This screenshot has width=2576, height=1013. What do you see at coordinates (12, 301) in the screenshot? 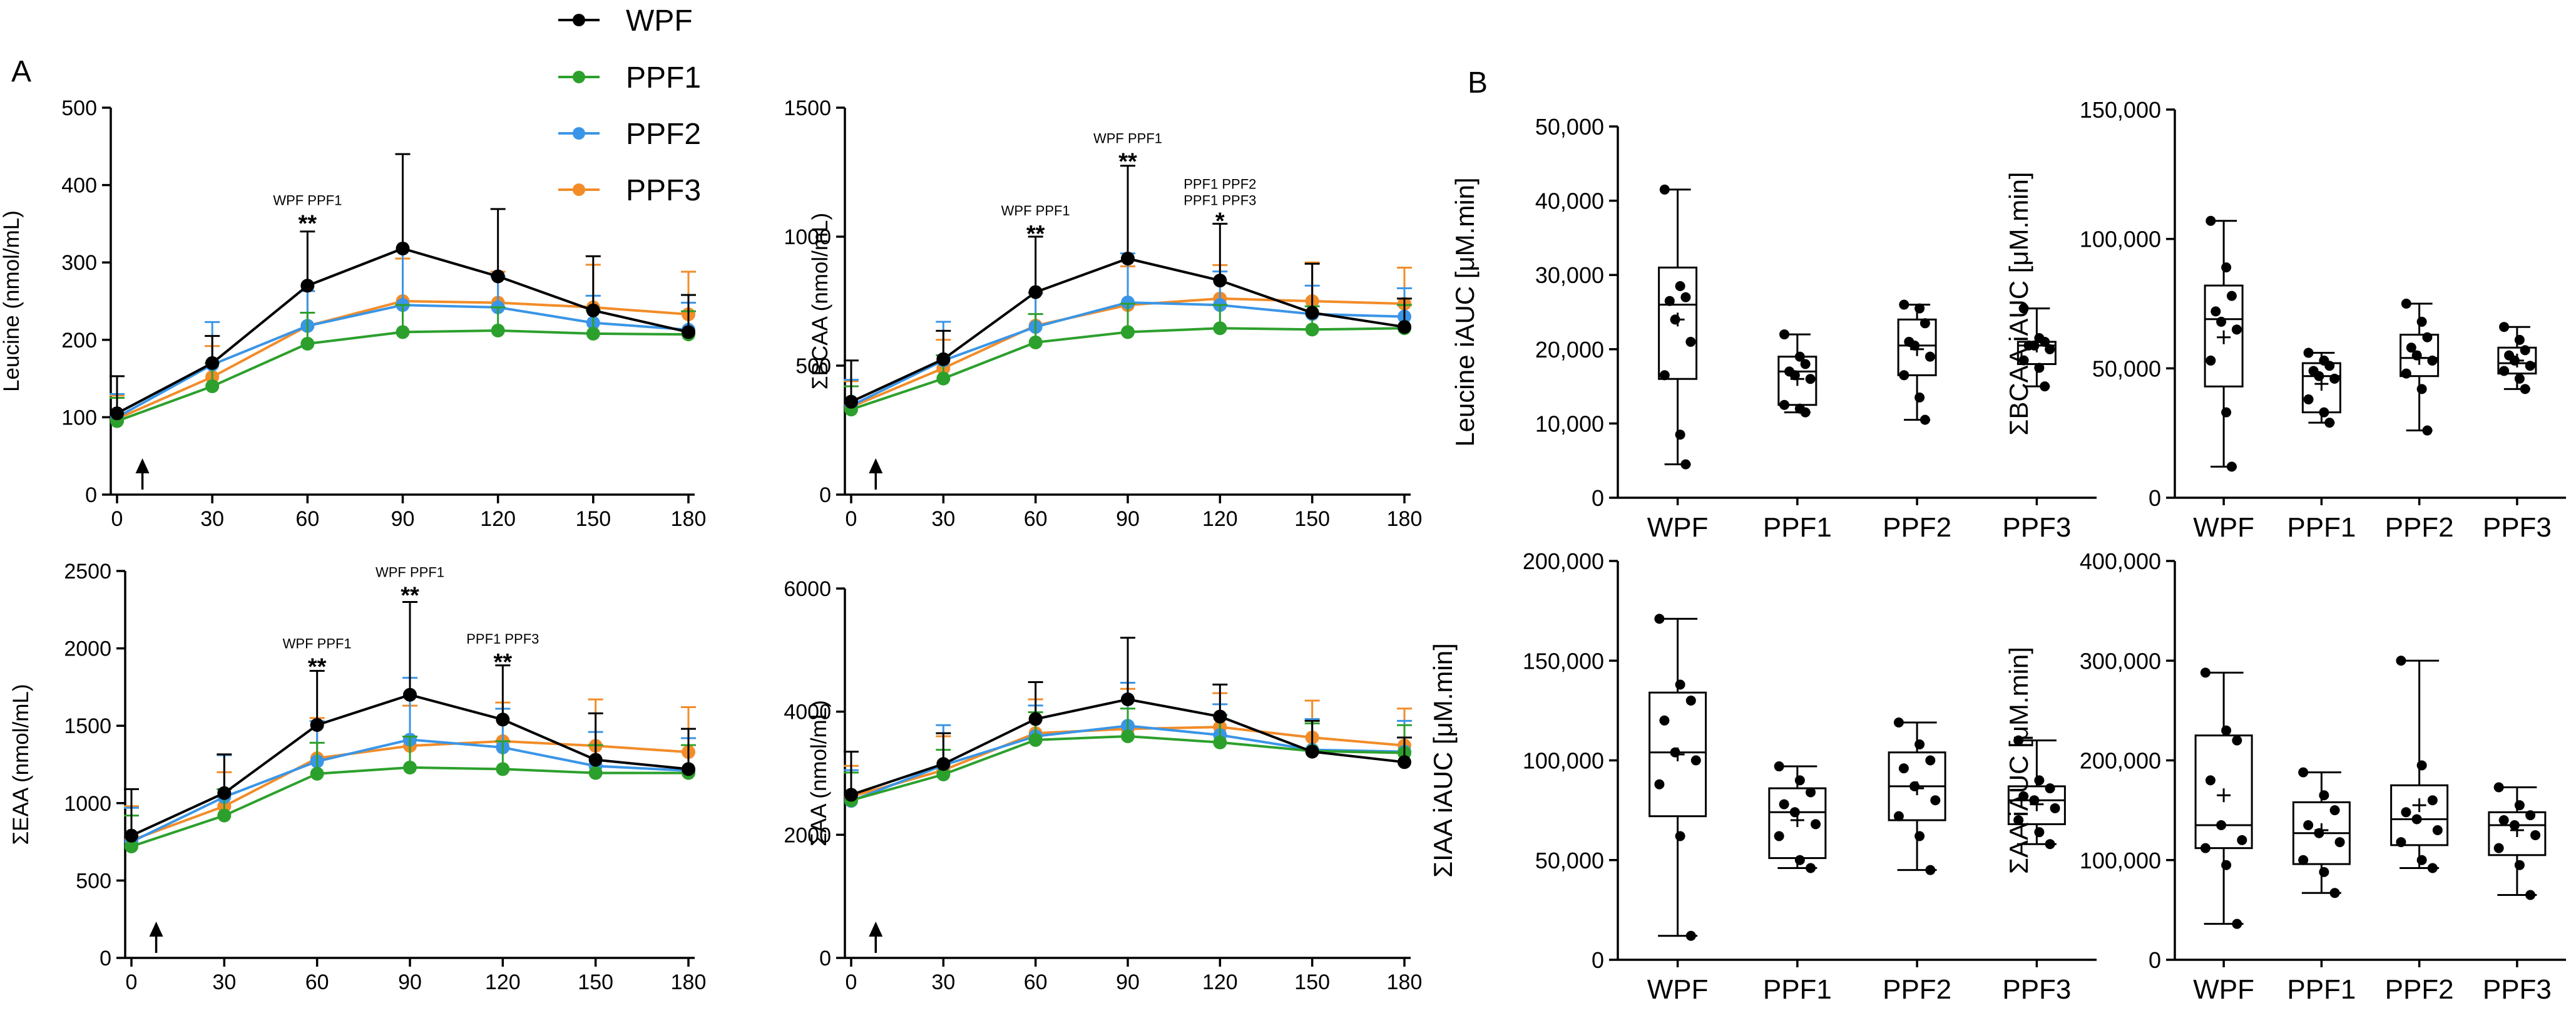
I see `y-axis-label: Leucine (nmol/mL)` at bounding box center [12, 301].